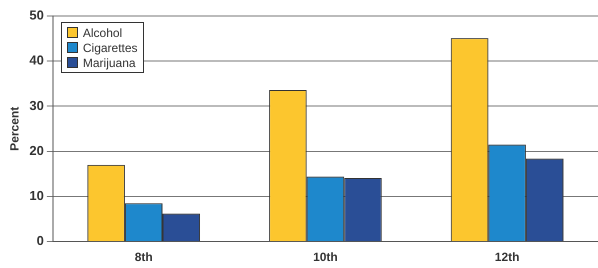 This screenshot has width=598, height=268. What do you see at coordinates (15, 128) in the screenshot?
I see `y-axis-title: Percent` at bounding box center [15, 128].